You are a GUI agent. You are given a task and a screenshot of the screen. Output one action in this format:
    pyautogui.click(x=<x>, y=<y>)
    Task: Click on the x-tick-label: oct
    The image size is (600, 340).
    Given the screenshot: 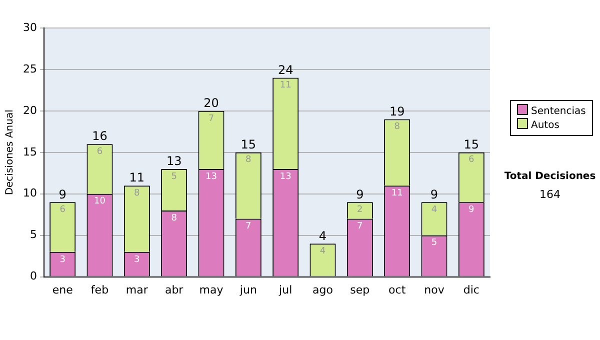 What is the action you would take?
    pyautogui.click(x=397, y=289)
    